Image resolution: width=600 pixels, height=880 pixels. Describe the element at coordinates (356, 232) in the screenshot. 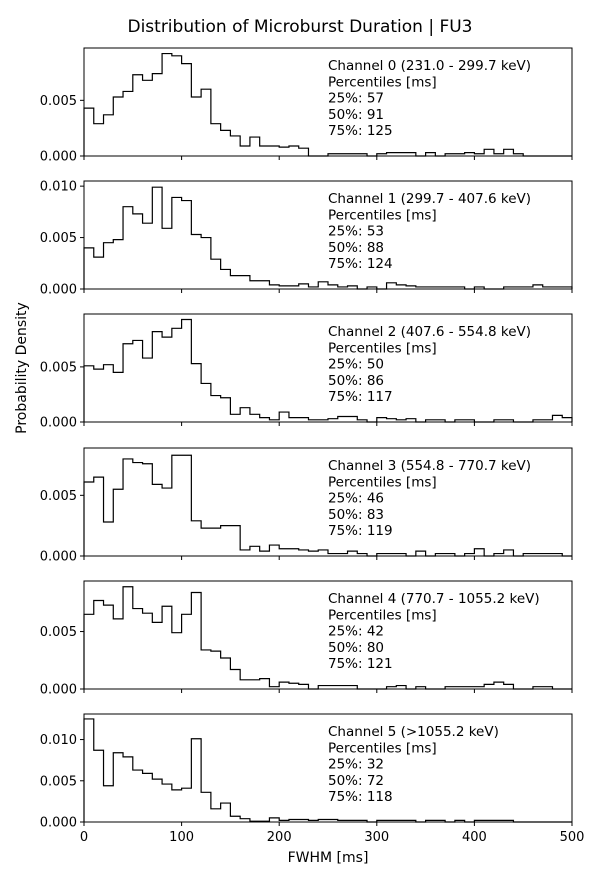

I see `annotation-line: 25%: 53` at that location.